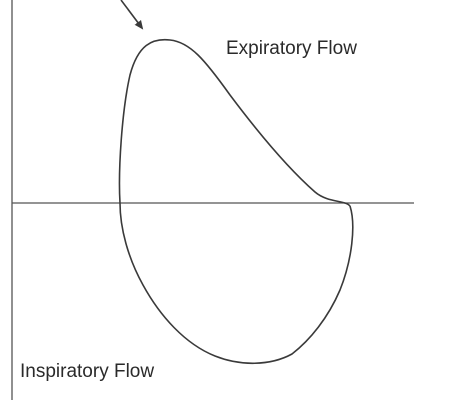 Image resolution: width=451 pixels, height=400 pixels. Describe the element at coordinates (87, 371) in the screenshot. I see `inspiratory-flow-label: Inspiratory Flow` at that location.